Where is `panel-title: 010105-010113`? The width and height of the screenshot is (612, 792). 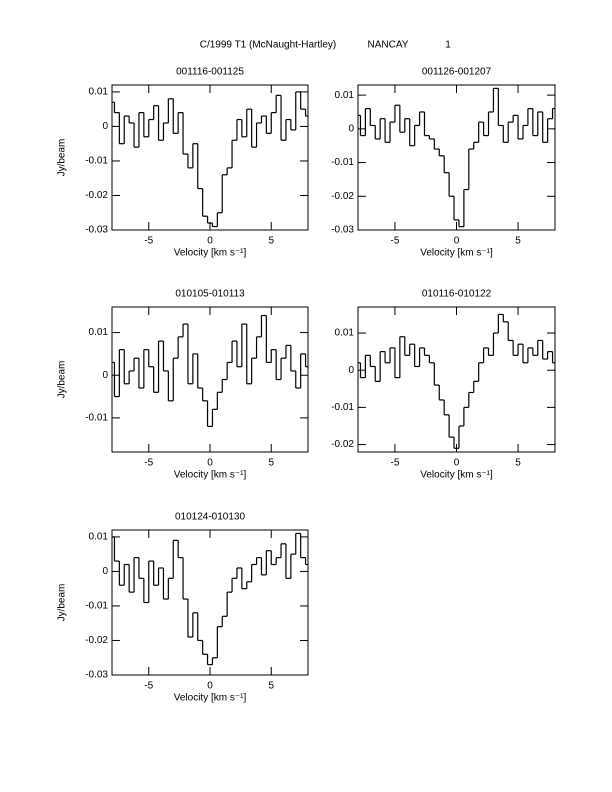 panel-title: 010105-010113 is located at coordinates (210, 294).